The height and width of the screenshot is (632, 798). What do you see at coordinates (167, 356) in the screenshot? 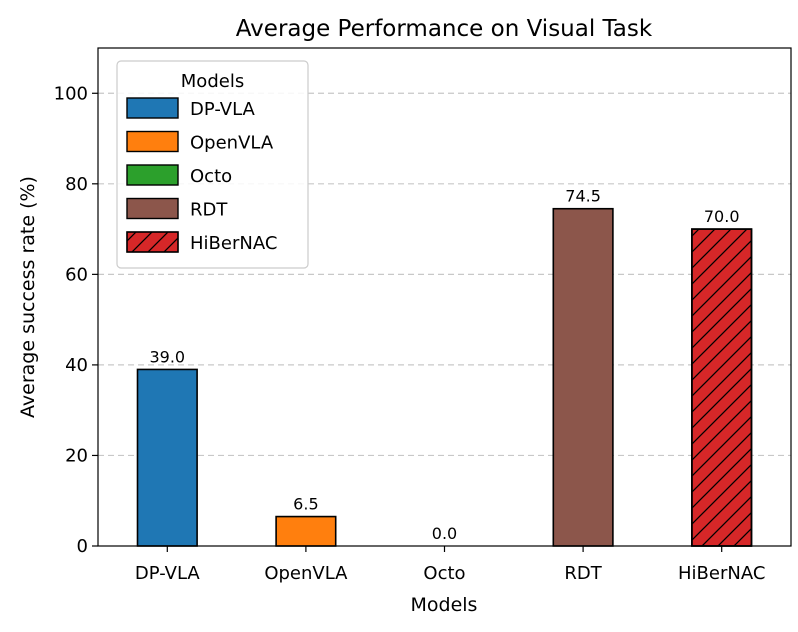
I see `bar-value-label: 39.0` at bounding box center [167, 356].